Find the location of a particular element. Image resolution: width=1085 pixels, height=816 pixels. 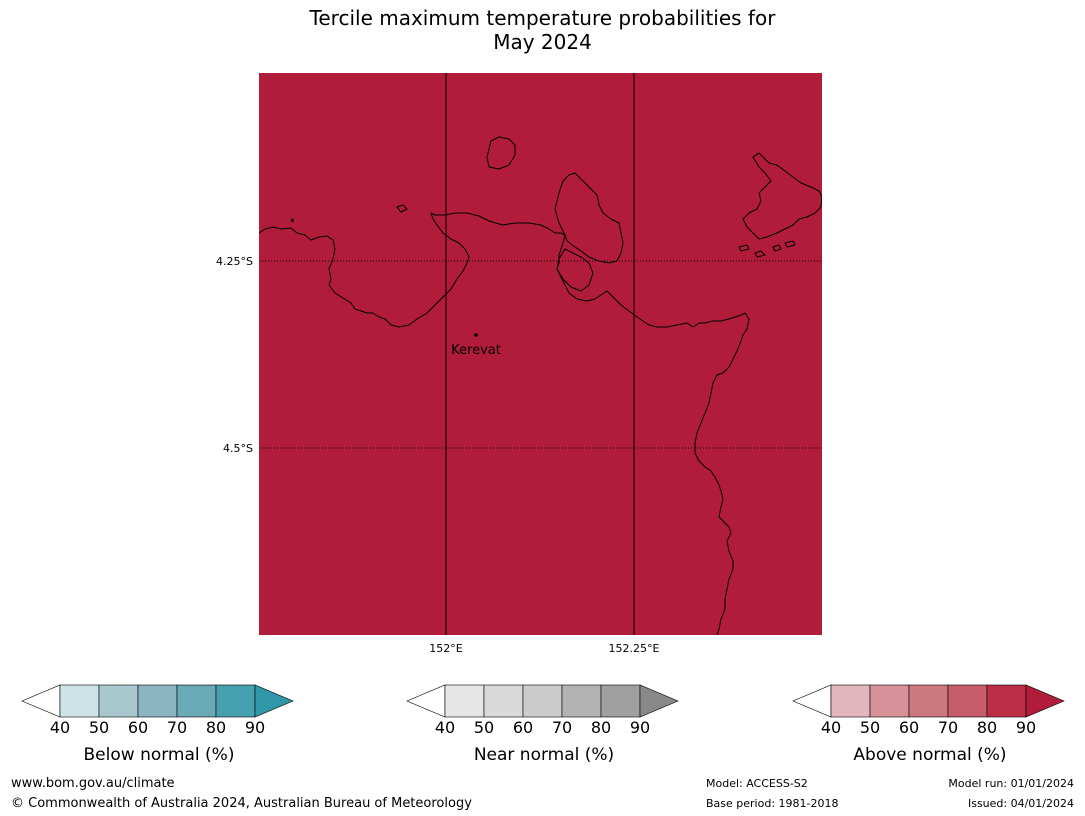

tick-row-near: 40 50 60 70 80 90 is located at coordinates (544, 729).